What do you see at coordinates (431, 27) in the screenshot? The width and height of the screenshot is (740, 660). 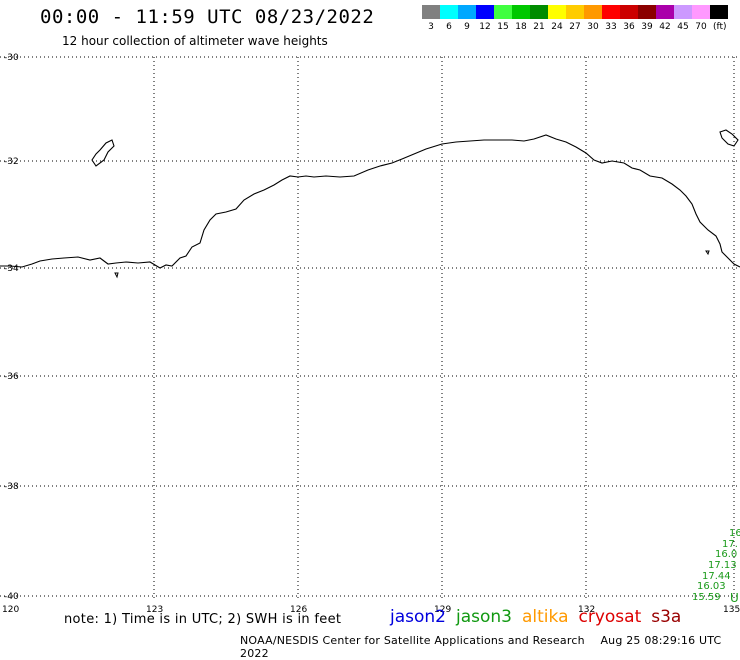 I see `legend-label: 3` at bounding box center [431, 27].